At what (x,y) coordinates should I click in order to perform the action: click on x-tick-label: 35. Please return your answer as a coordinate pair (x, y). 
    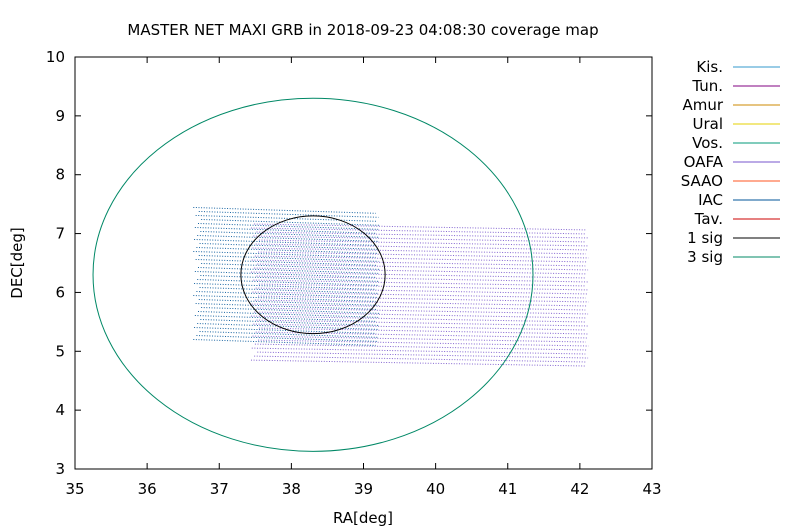
    Looking at the image, I should click on (74, 489).